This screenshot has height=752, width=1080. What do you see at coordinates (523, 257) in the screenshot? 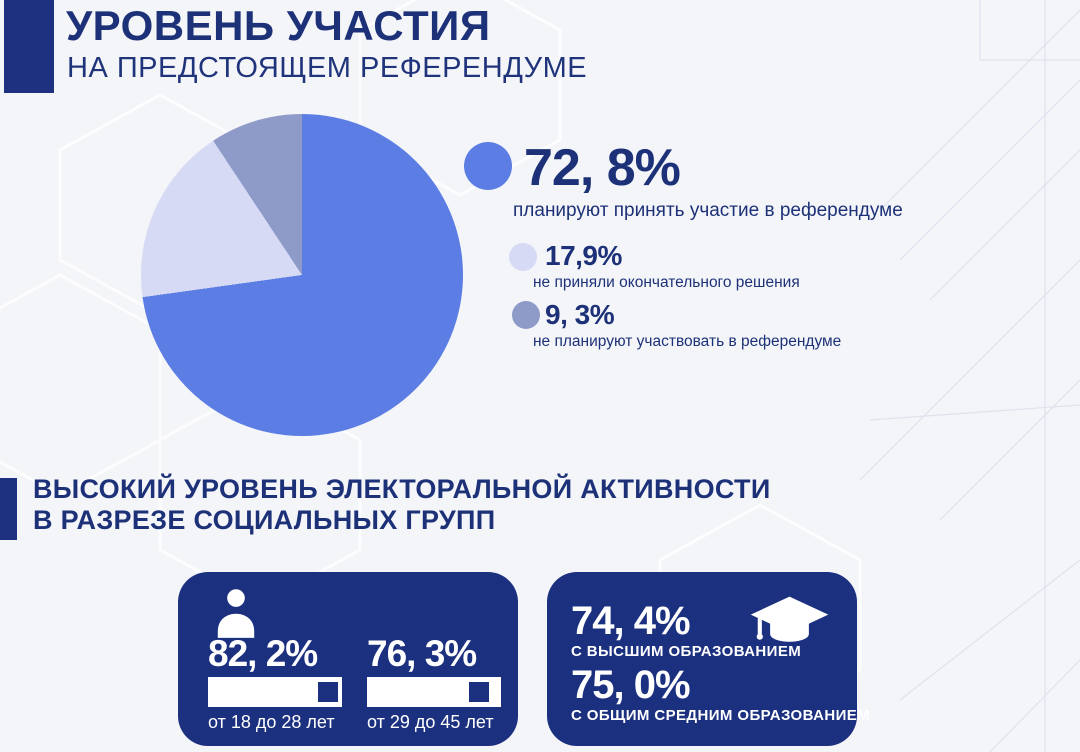
I see `legend-dot-undecided` at bounding box center [523, 257].